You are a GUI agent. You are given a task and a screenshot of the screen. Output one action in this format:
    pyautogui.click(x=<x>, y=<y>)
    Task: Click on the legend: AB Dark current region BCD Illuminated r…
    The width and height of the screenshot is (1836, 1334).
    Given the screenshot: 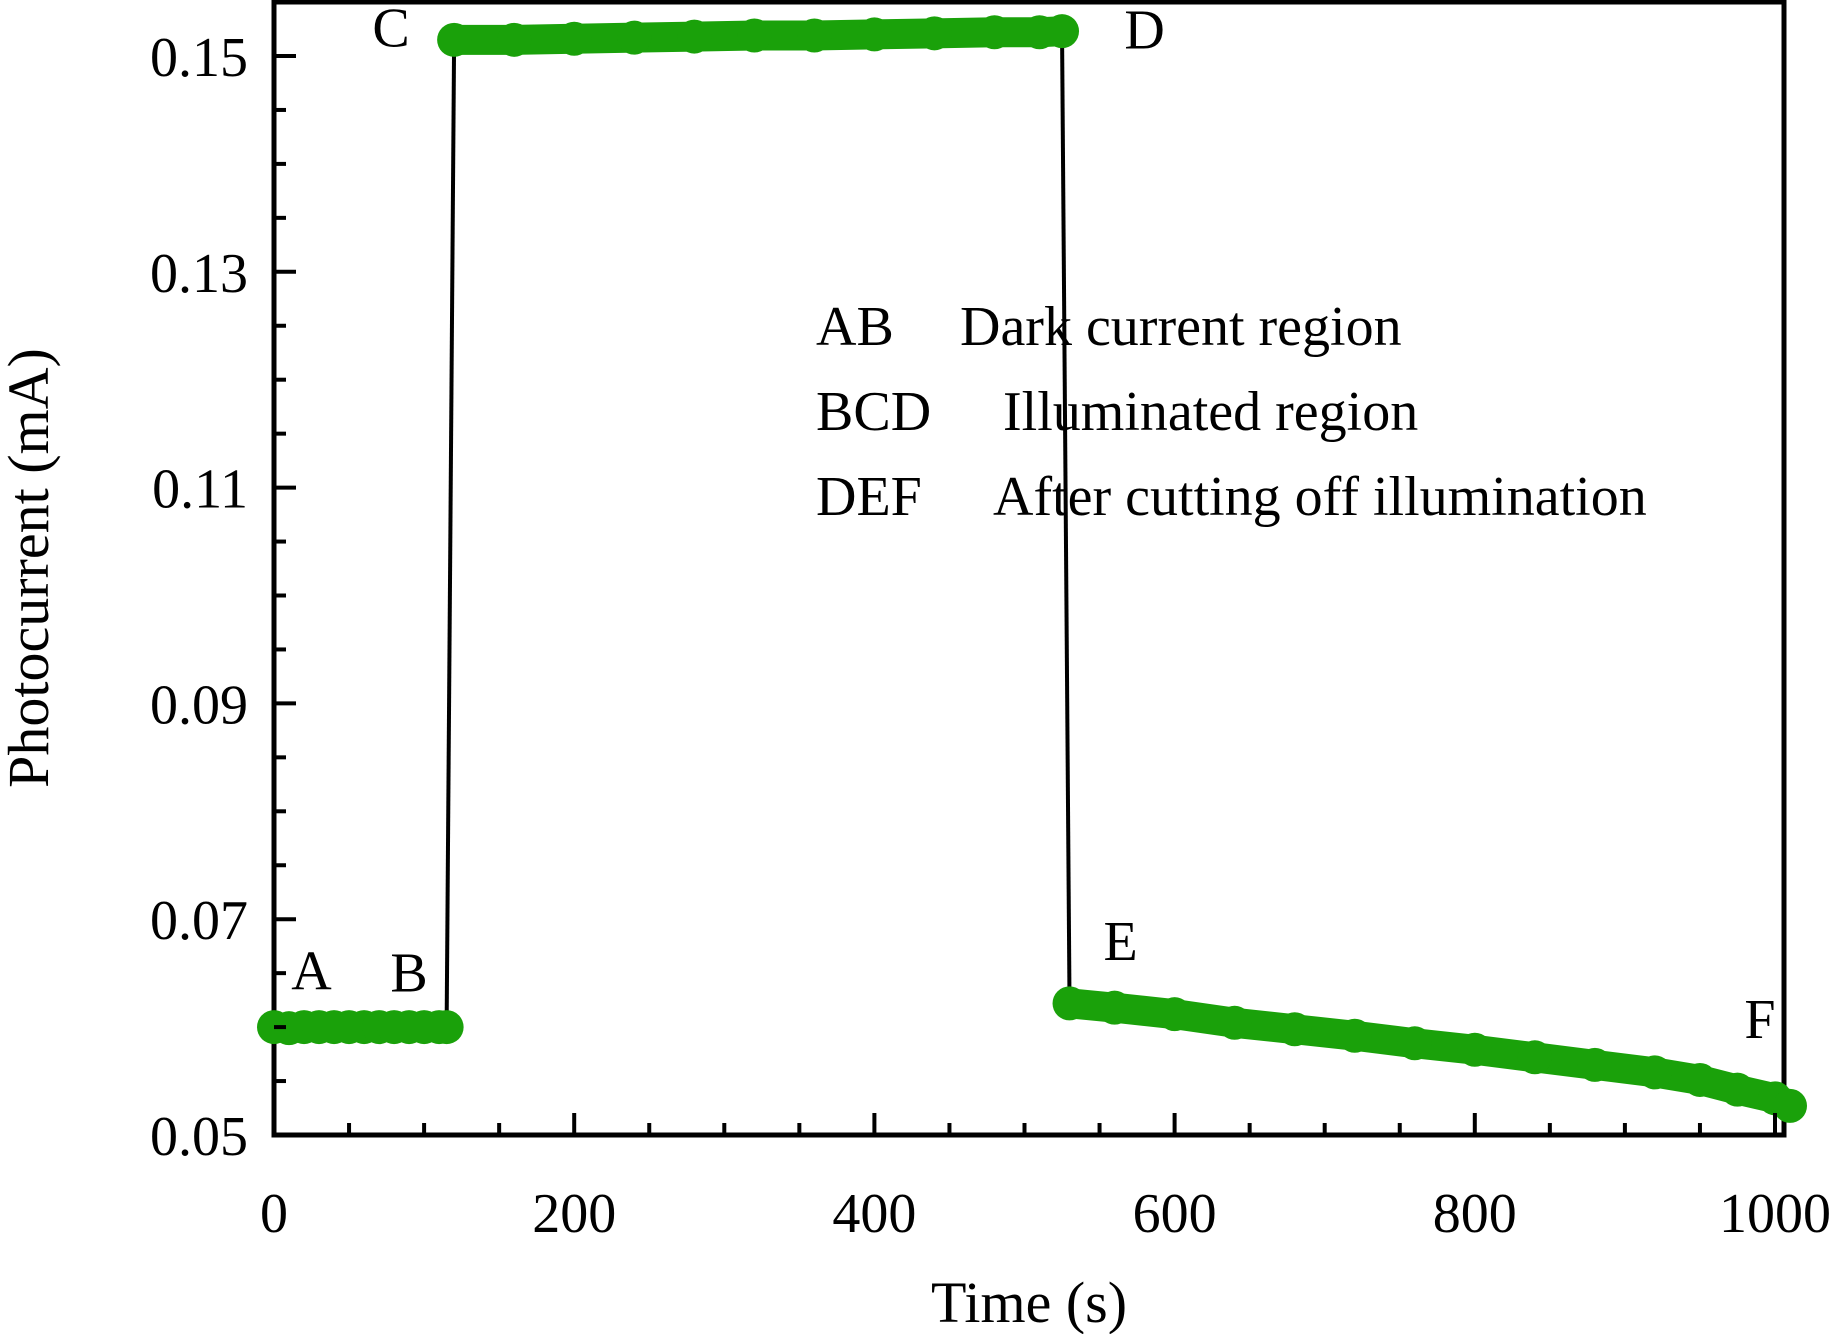 What is the action you would take?
    pyautogui.click(x=1231, y=412)
    